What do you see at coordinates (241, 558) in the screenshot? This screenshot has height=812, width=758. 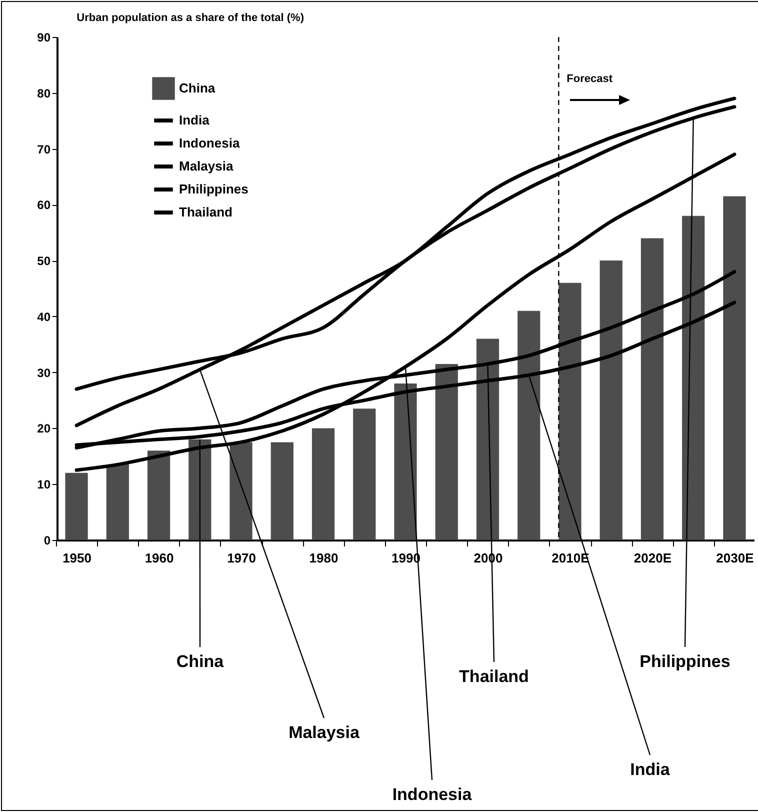 I see `x-tick-label: 1970` at bounding box center [241, 558].